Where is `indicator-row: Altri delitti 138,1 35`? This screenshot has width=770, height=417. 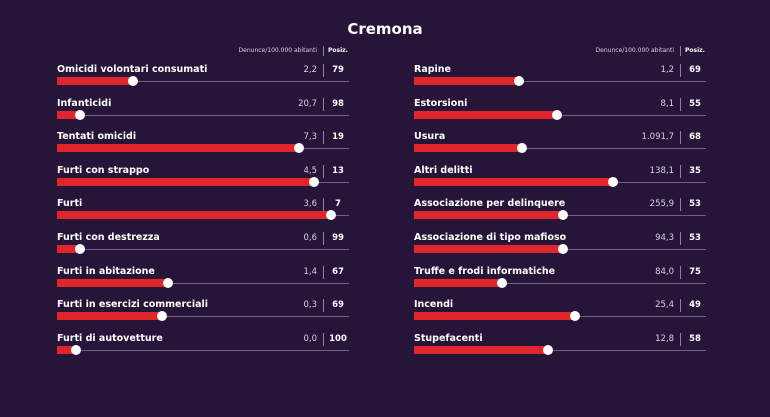 indicator-row: Altri delitti 138,1 35 is located at coordinates (560, 181).